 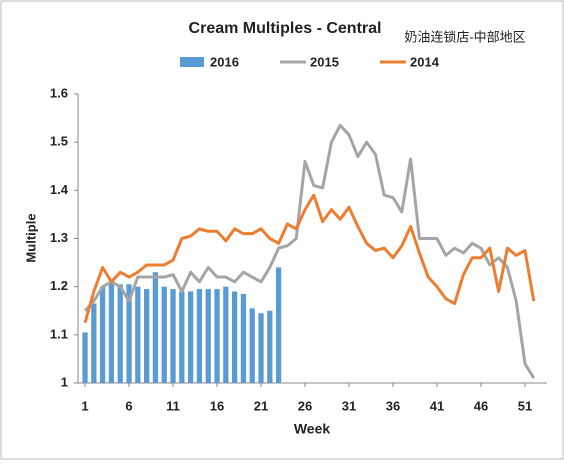 I want to click on x-tick-label: 36, so click(x=393, y=405).